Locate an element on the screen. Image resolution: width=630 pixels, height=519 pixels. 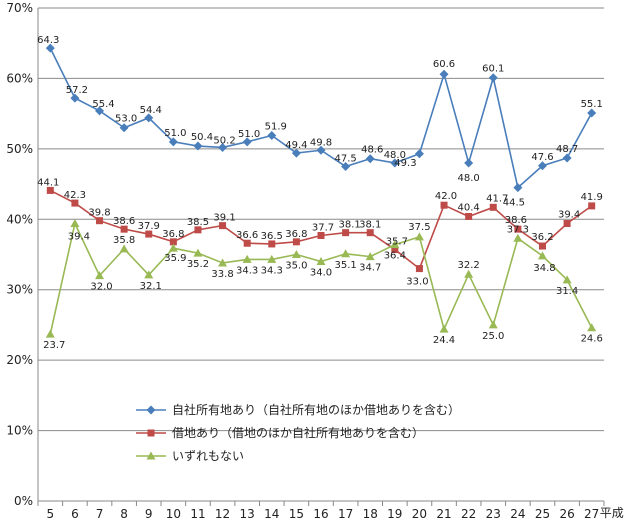
data-label: 35.2 is located at coordinates (198, 264).